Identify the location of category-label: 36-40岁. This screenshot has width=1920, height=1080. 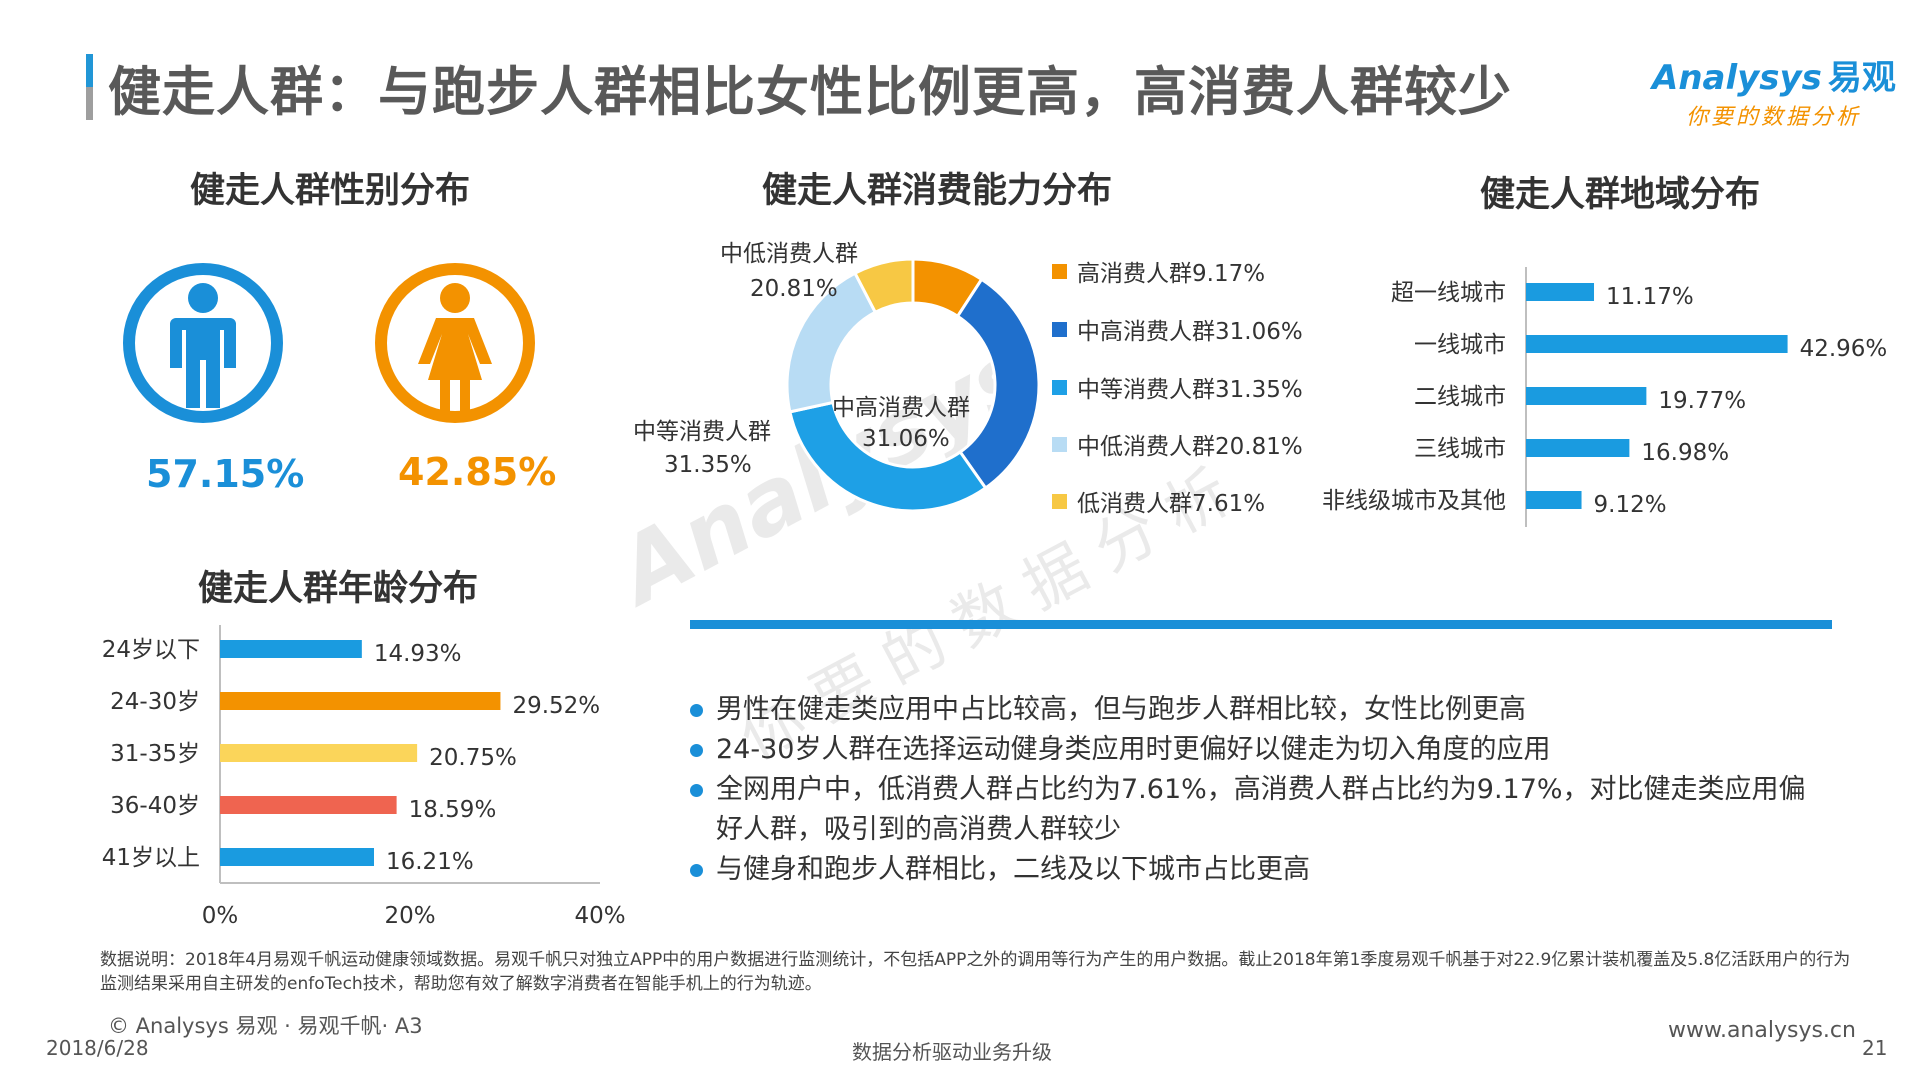
(155, 806).